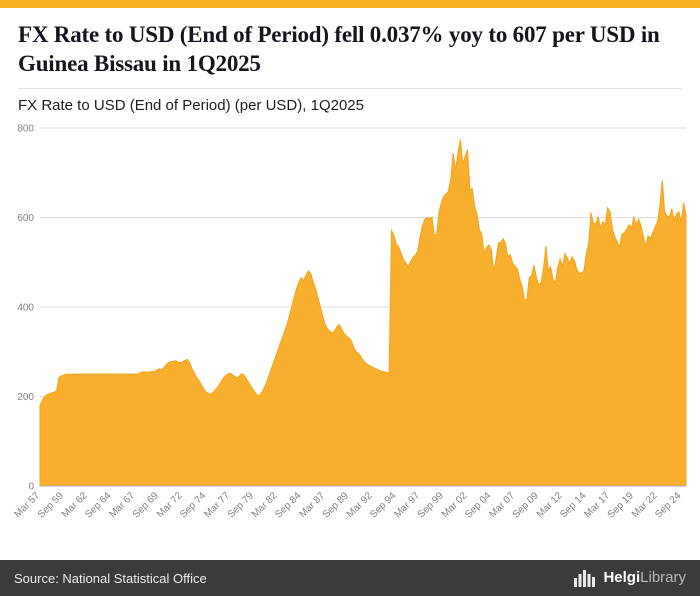 The width and height of the screenshot is (700, 596). I want to click on logo-text-library: Library, so click(663, 577).